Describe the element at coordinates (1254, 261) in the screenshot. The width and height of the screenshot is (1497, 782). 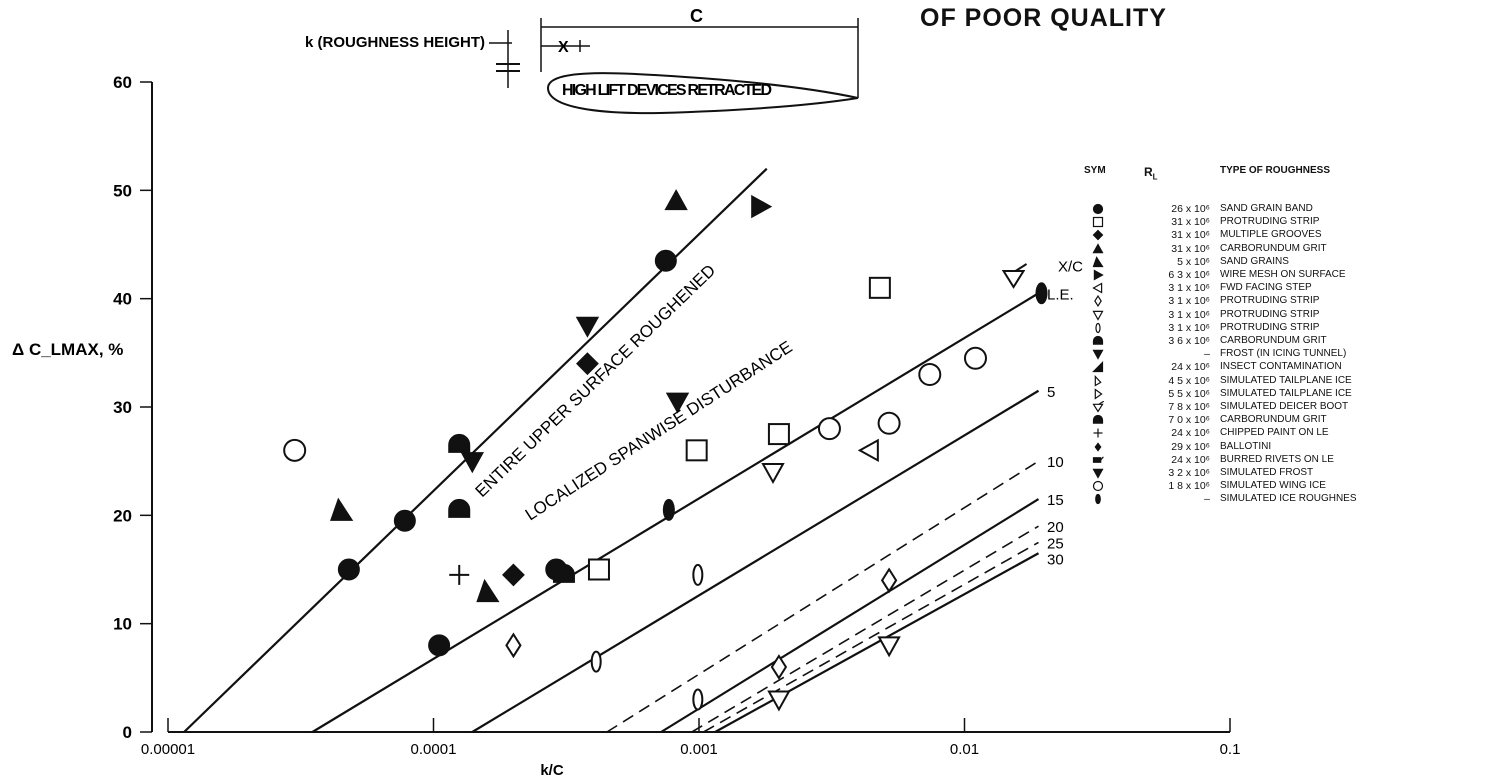
I see `legend-type: SAND GRAINS` at that location.